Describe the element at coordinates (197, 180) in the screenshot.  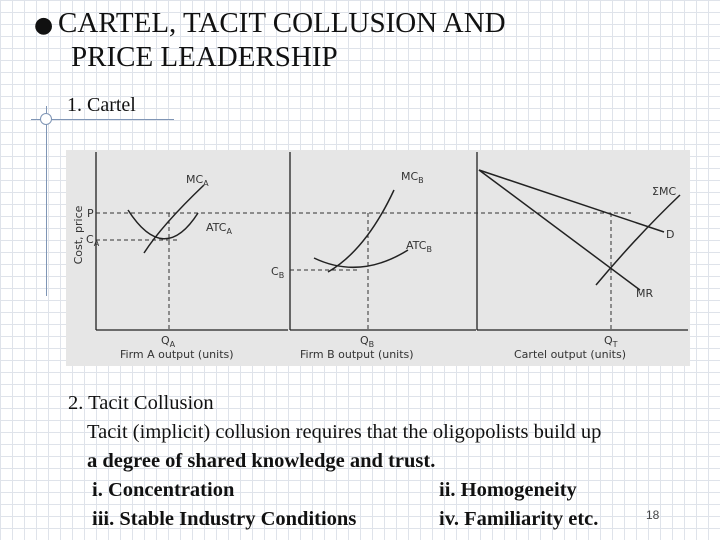
I see `mc-a-label: MCA` at that location.